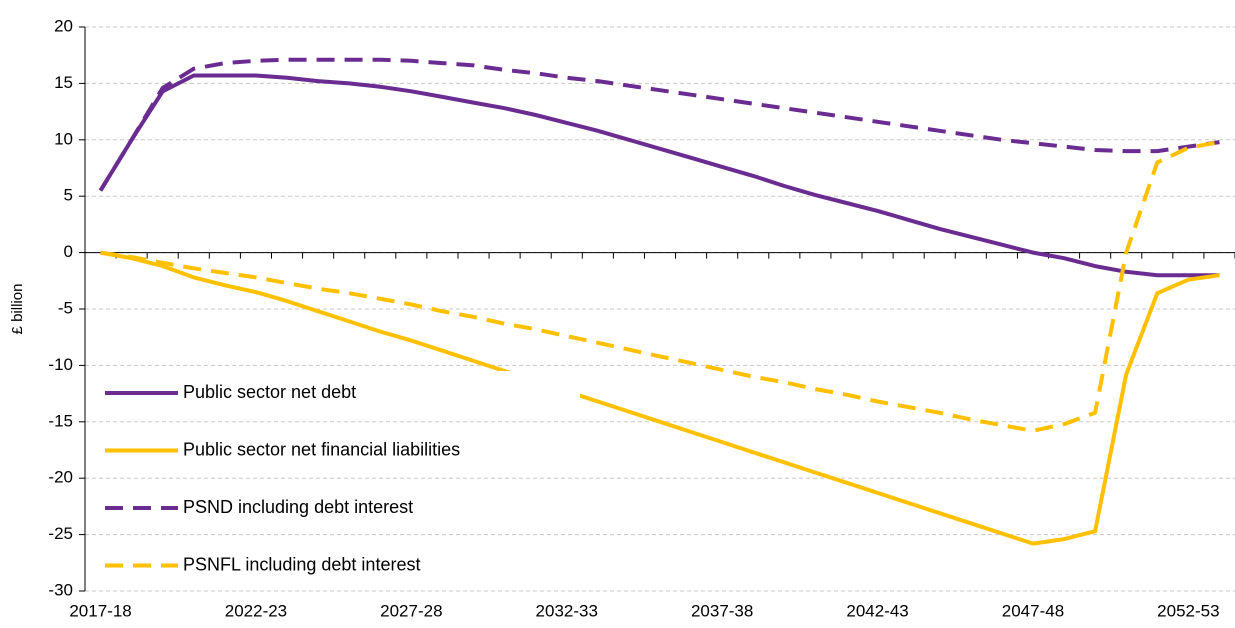 The image size is (1235, 628). I want to click on y-tick-label: 15, so click(63, 82).